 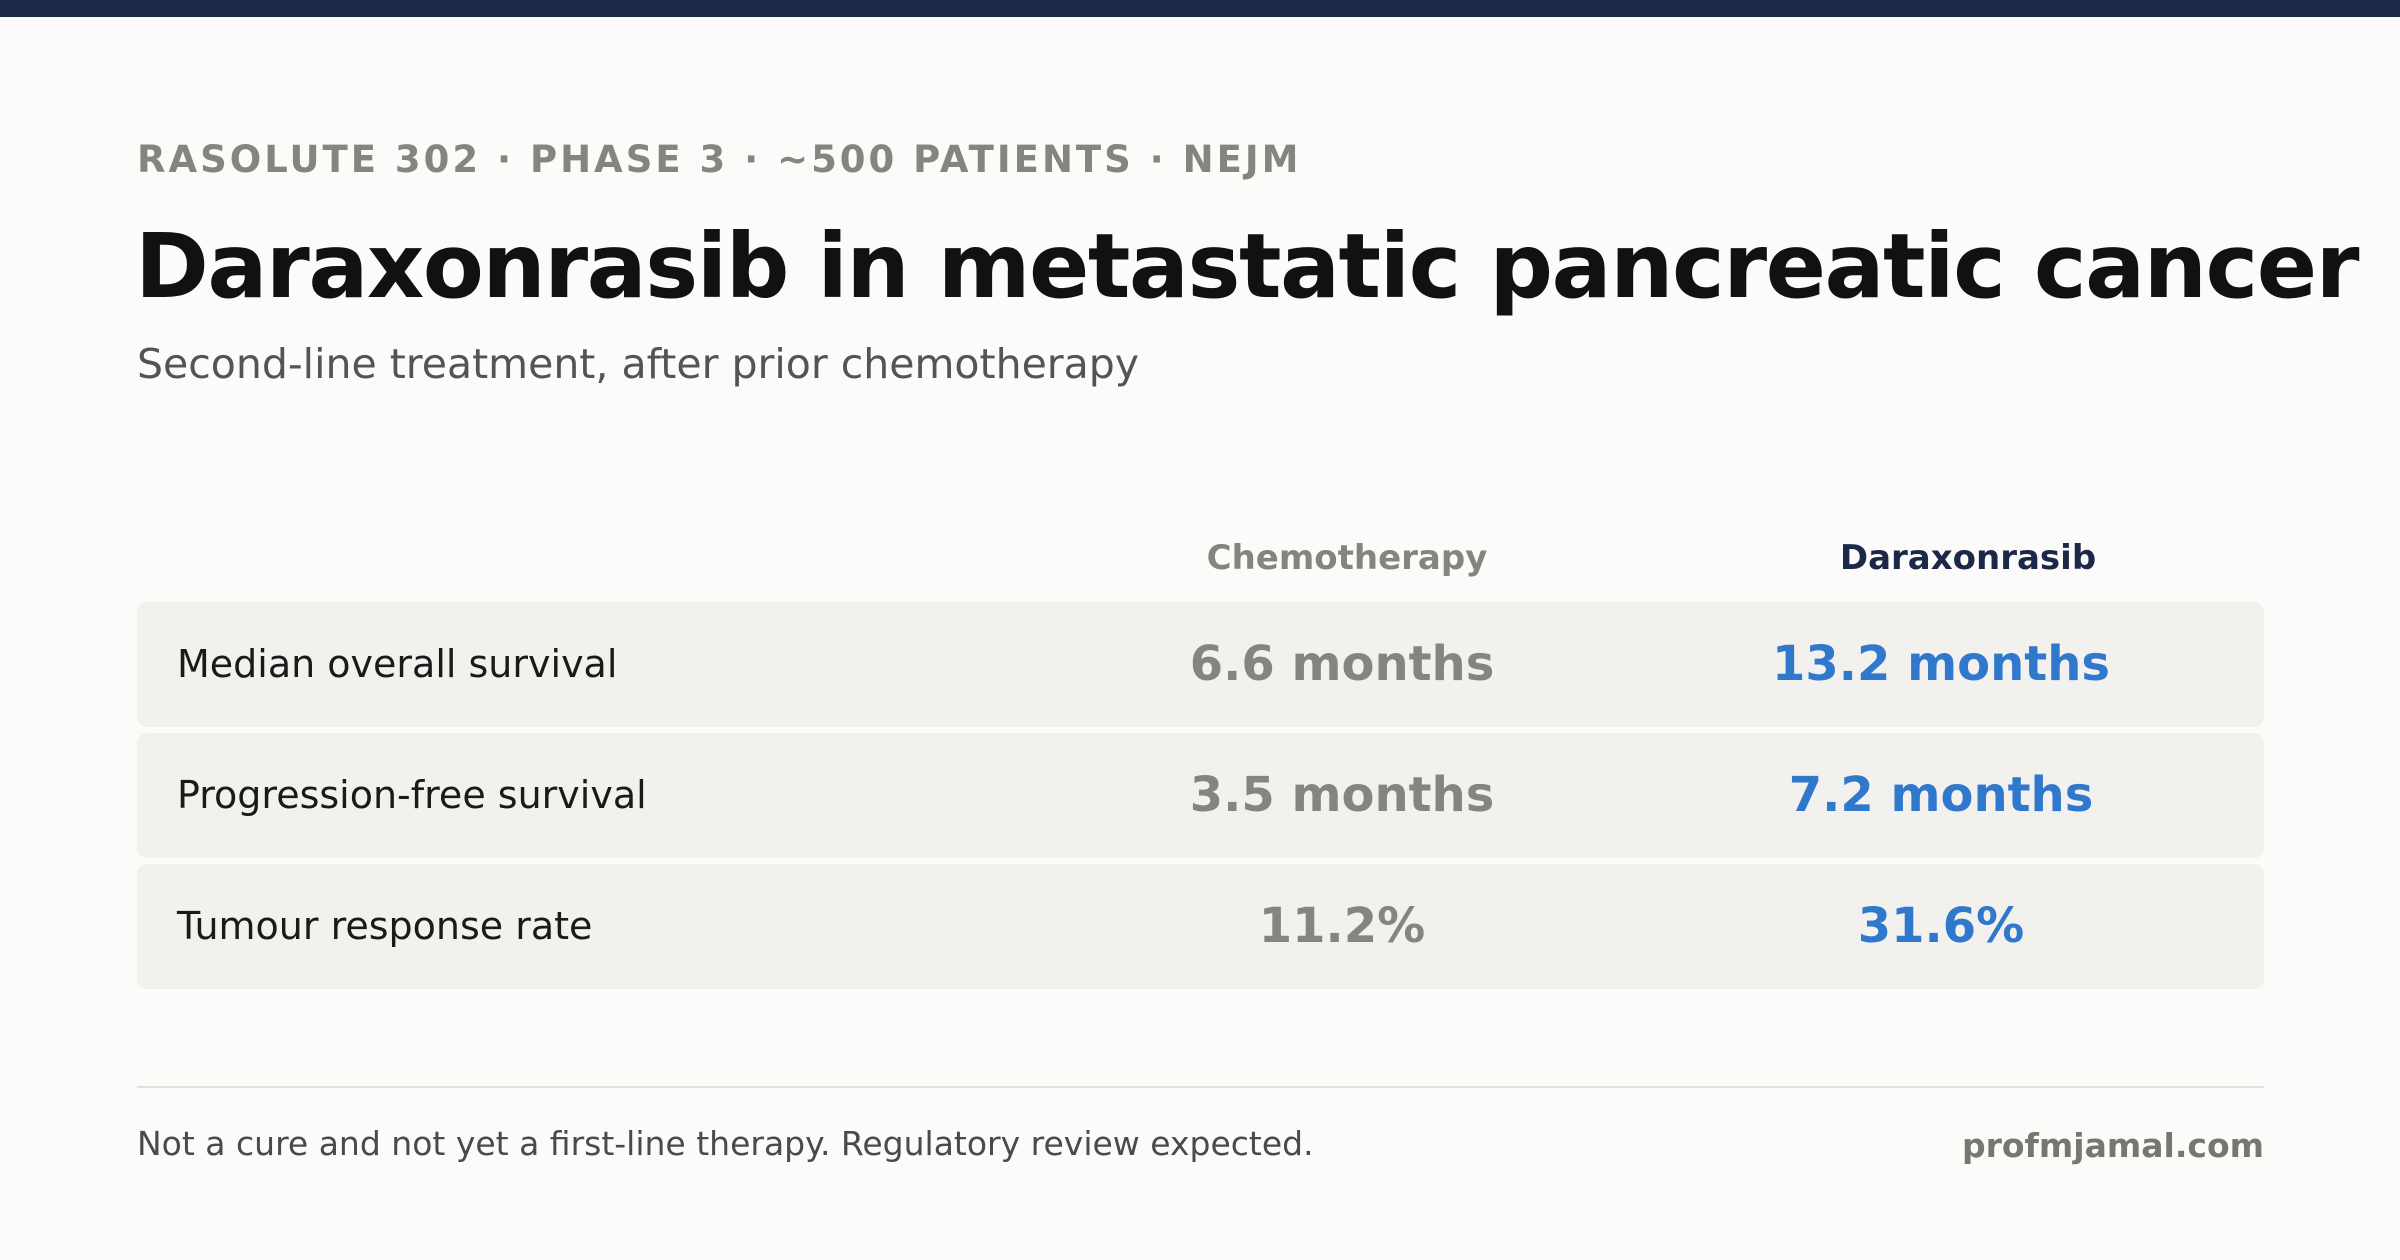 I want to click on daraxonrasib-value: 13.2 months, so click(x=1941, y=664).